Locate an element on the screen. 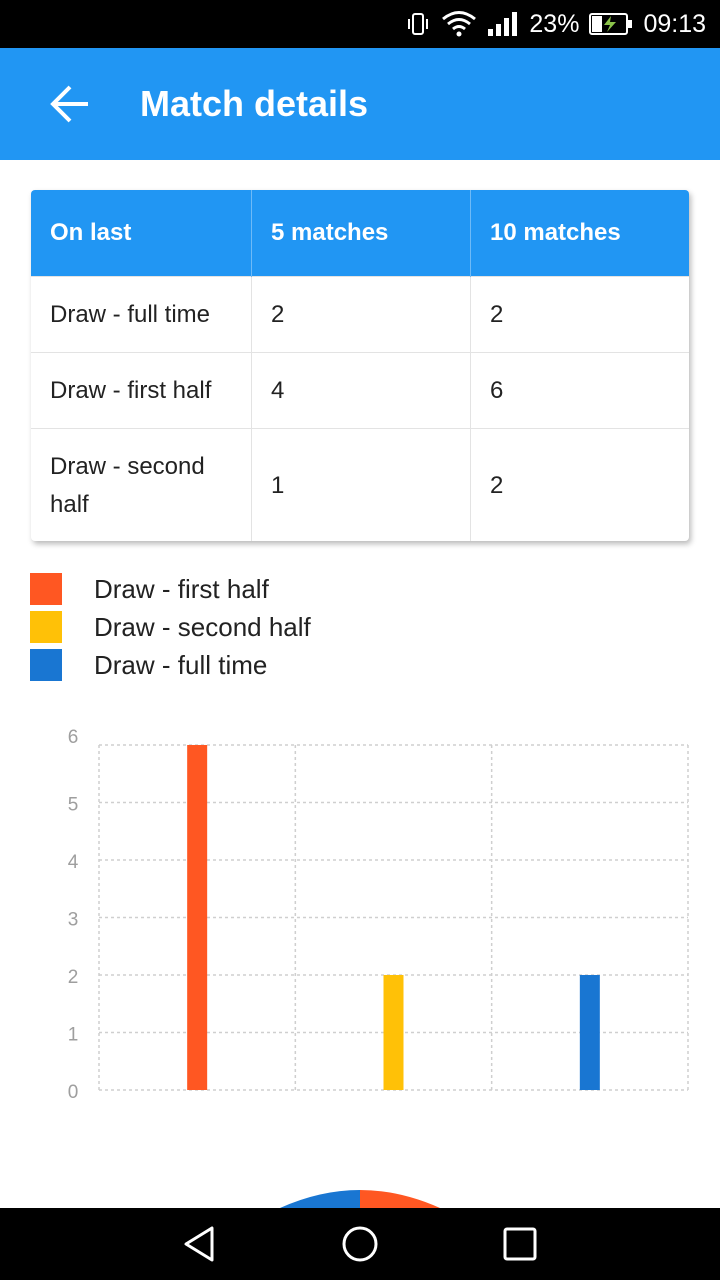 The width and height of the screenshot is (720, 1280). row-label: Draw - second half is located at coordinates (141, 484).